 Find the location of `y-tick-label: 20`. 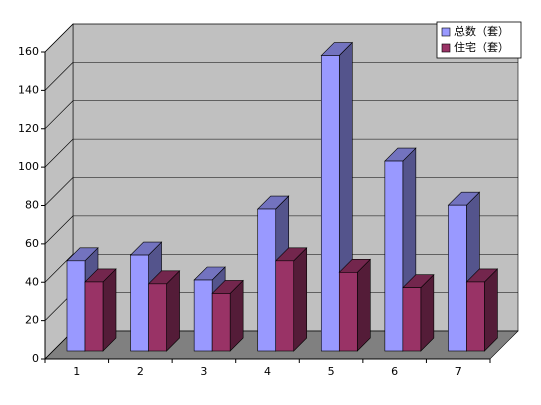

y-tick-label: 20 is located at coordinates (32, 320).